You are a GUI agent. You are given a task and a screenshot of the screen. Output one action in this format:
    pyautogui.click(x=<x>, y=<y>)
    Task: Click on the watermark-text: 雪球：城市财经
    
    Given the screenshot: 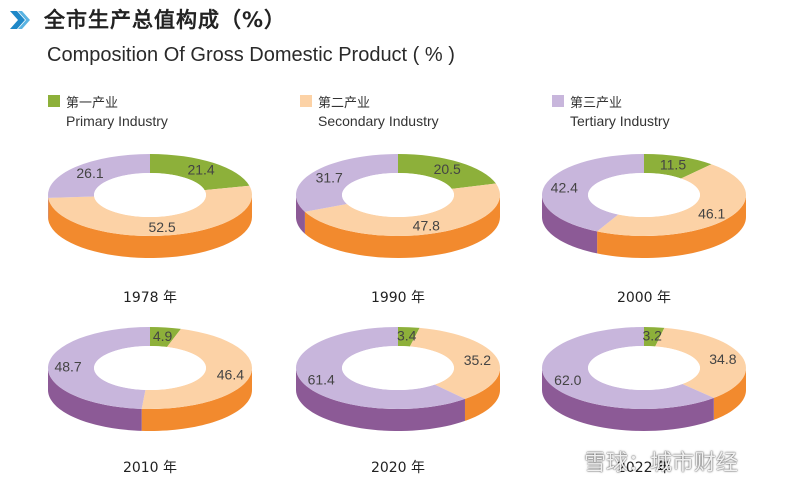 What is the action you would take?
    pyautogui.click(x=661, y=463)
    